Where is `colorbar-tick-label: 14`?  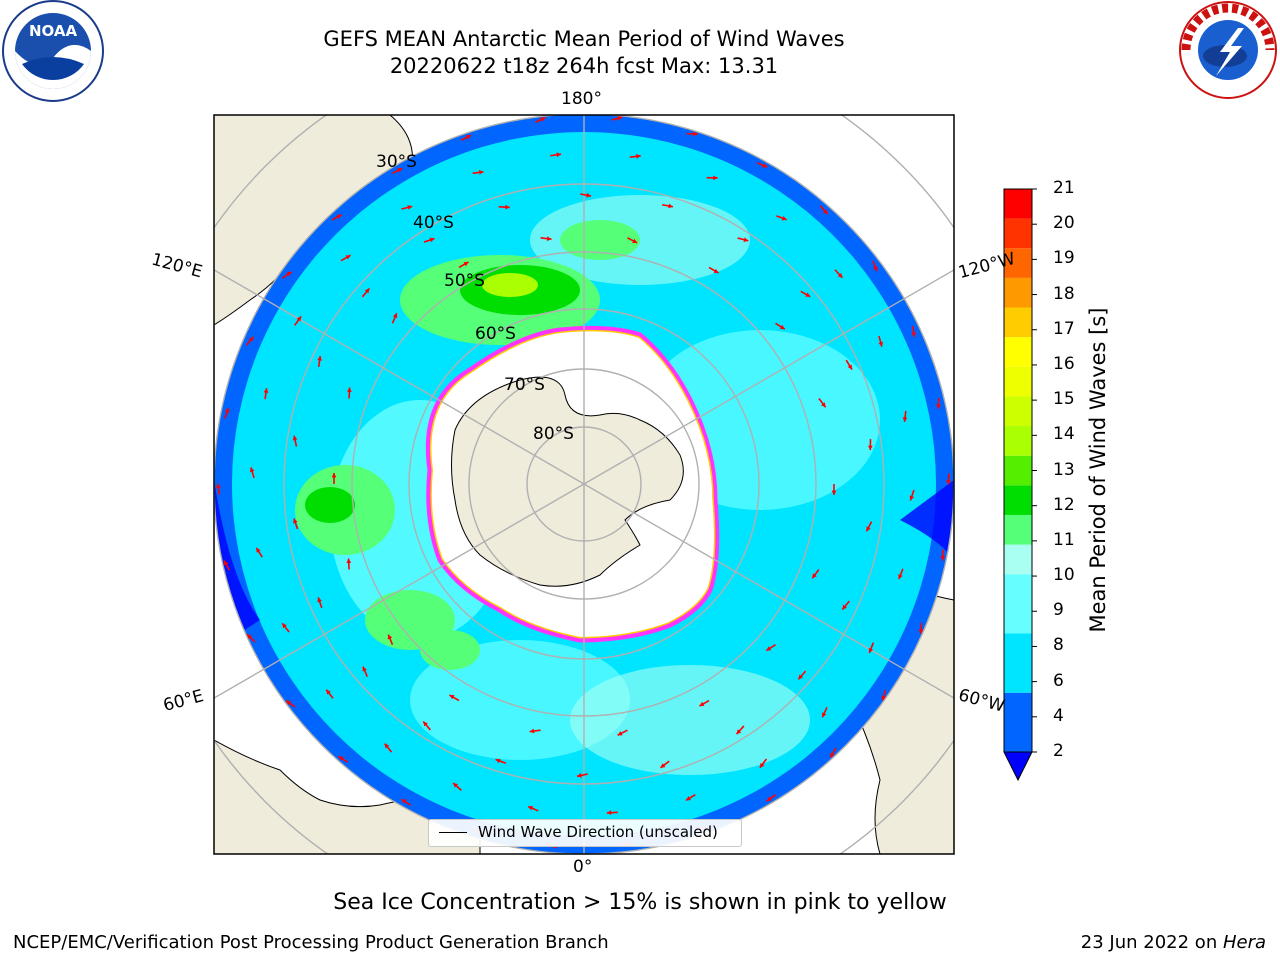 colorbar-tick-label: 14 is located at coordinates (1064, 434).